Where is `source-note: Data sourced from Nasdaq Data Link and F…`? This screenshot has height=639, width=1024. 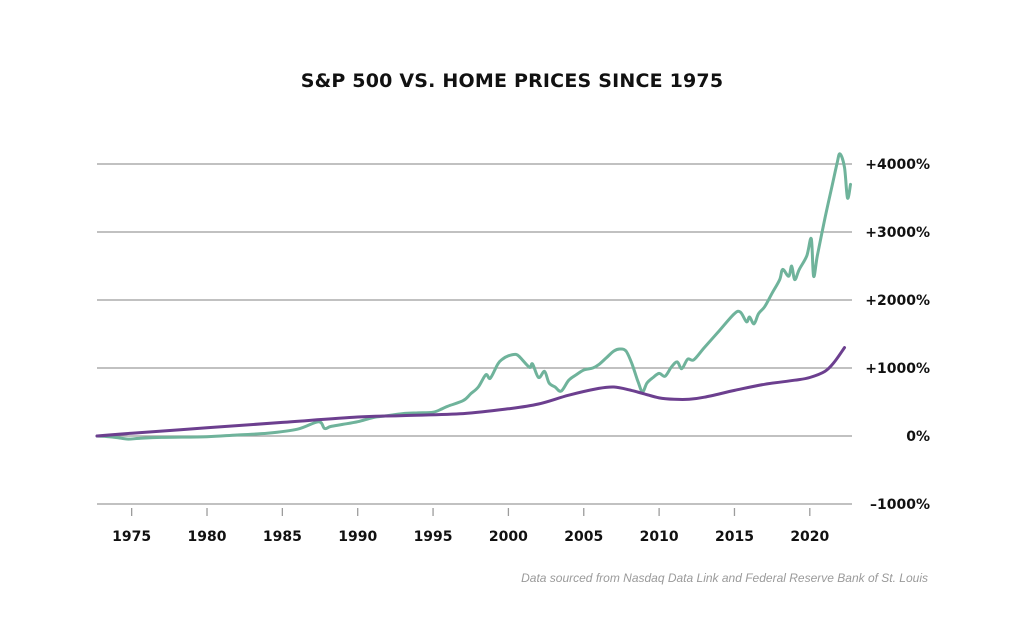
source-note: Data sourced from Nasdaq Data Link and F… is located at coordinates (724, 578).